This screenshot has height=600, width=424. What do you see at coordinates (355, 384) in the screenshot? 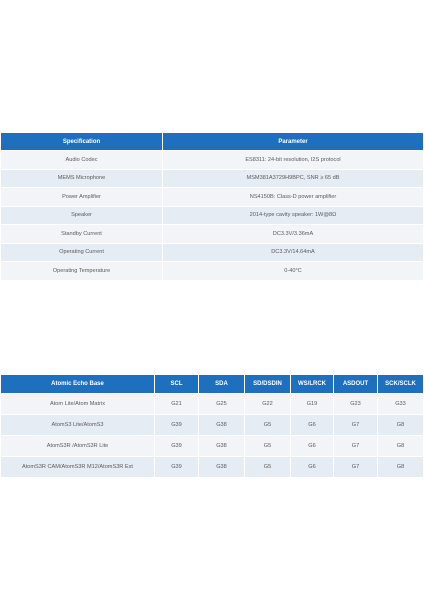
I see `header-asdout: ASDOUT` at bounding box center [355, 384].